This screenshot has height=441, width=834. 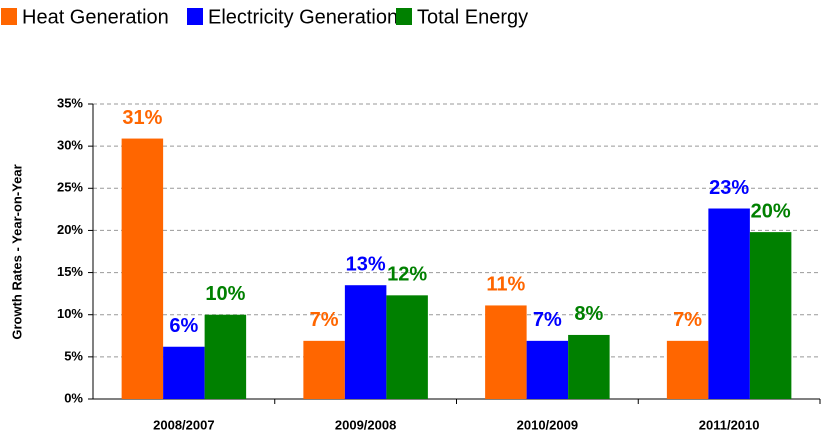 What do you see at coordinates (365, 424) in the screenshot?
I see `x-tick-label: 2009/2008` at bounding box center [365, 424].